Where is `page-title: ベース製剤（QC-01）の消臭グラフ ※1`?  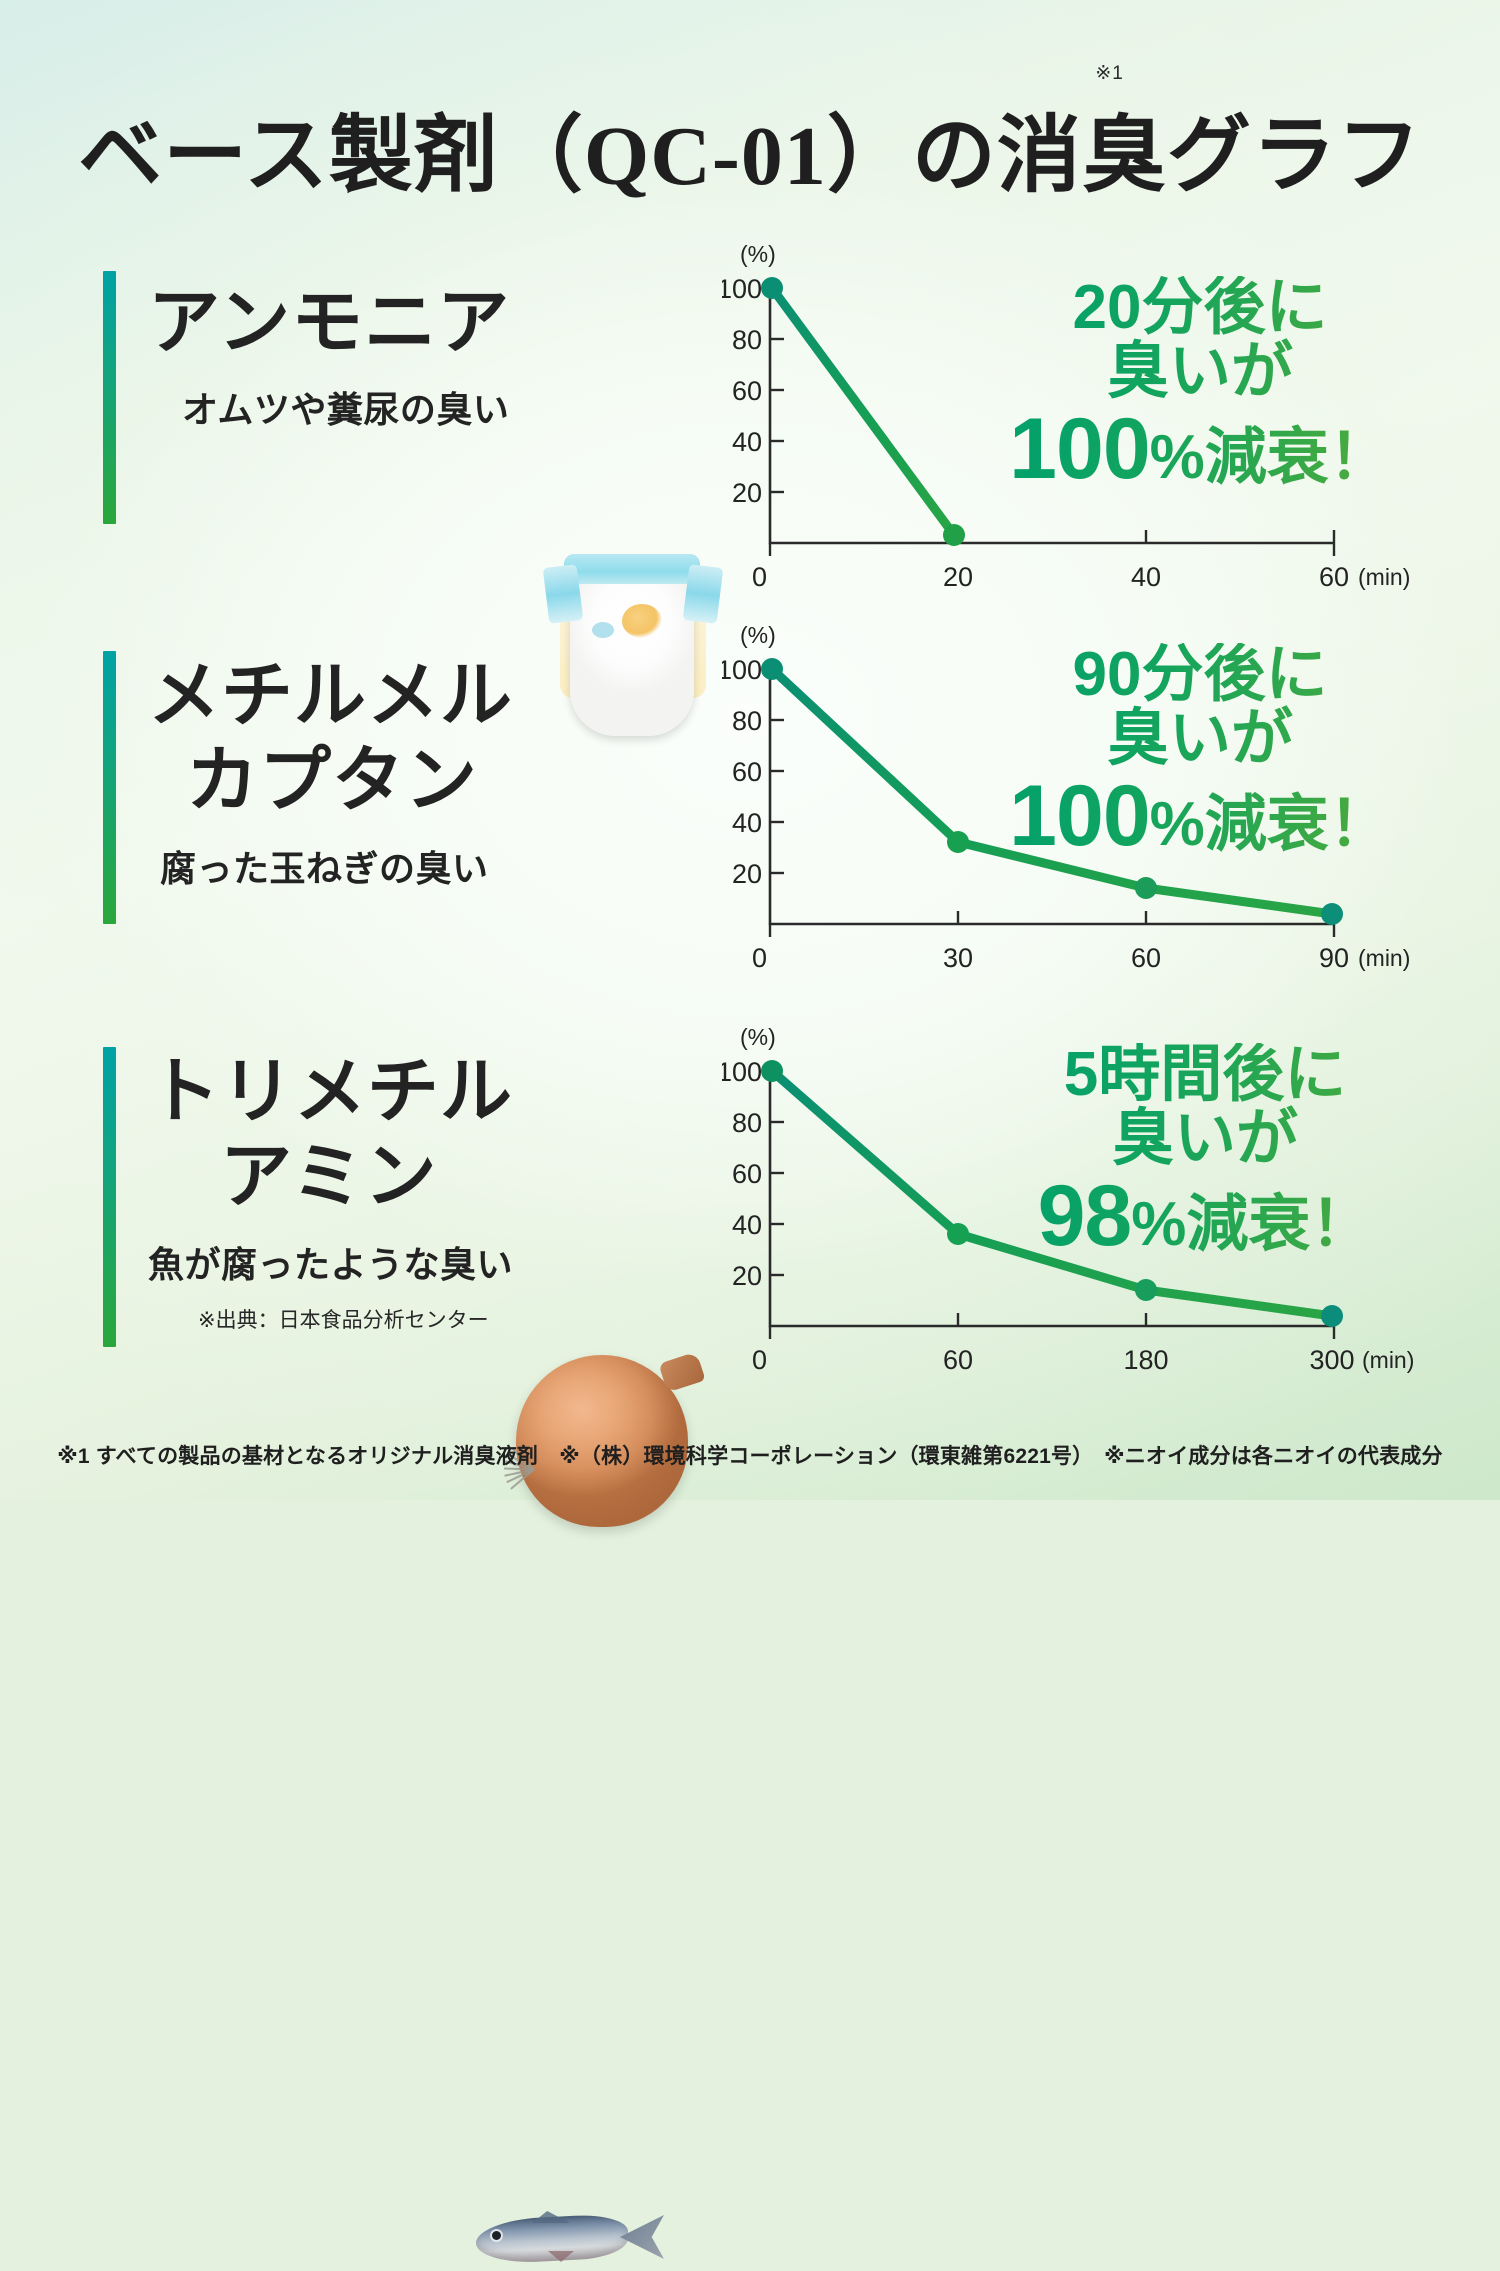 page-title: ベース製剤（QC-01）の消臭グラフ ※1 is located at coordinates (750, 136).